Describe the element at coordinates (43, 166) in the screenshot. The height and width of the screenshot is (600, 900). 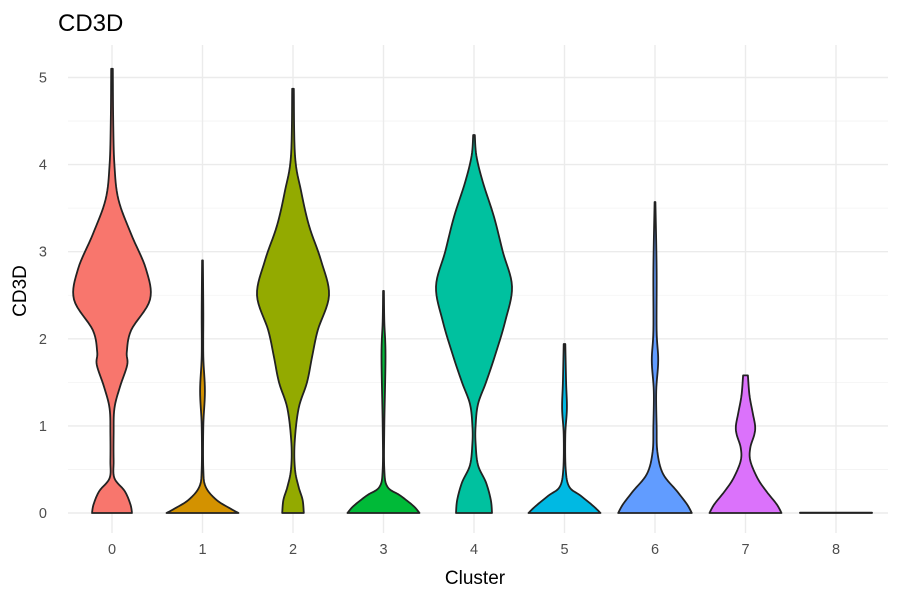
I see `y-tick-label: 4` at that location.